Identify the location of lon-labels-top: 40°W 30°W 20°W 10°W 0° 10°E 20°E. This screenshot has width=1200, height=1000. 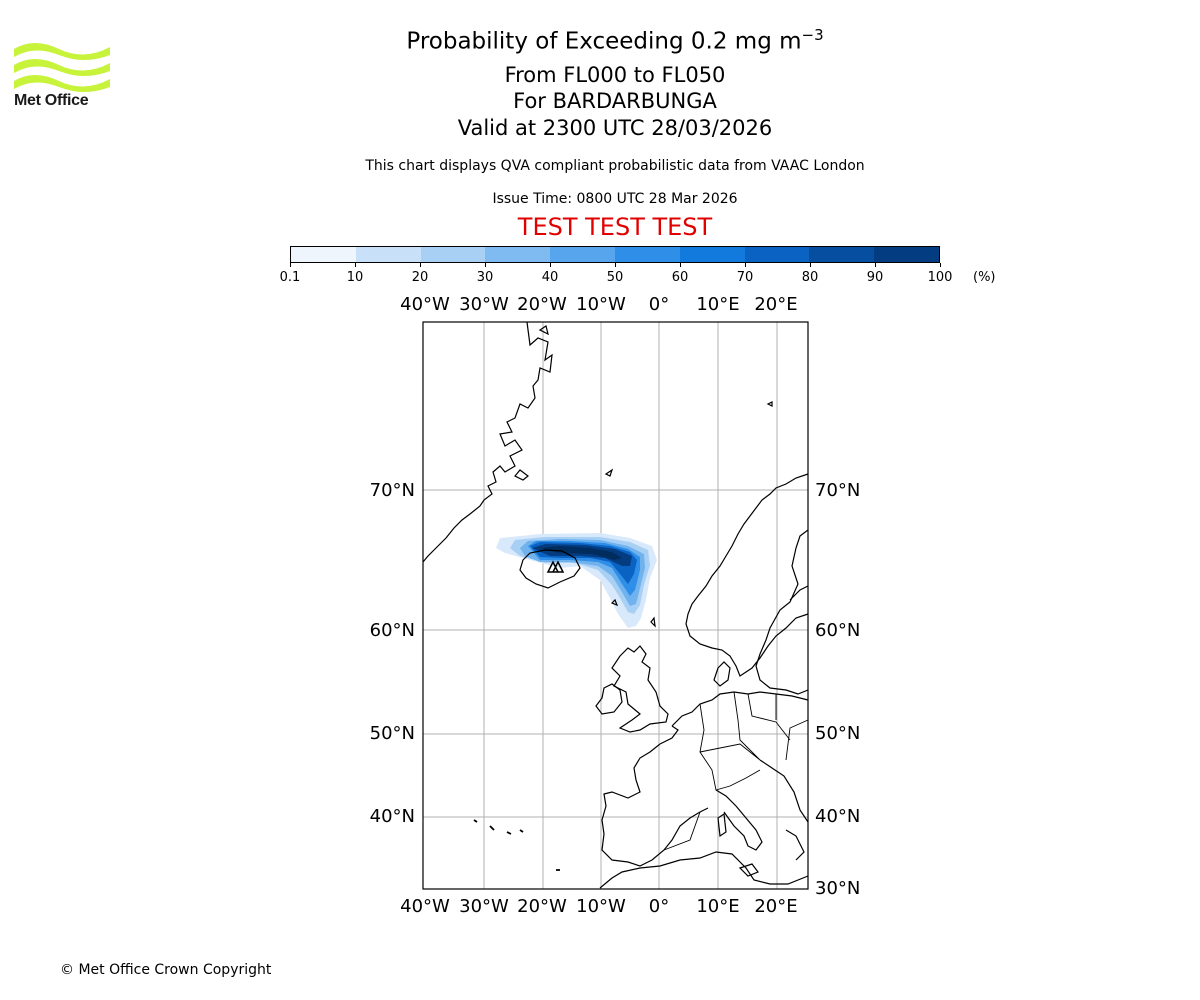
(598, 304).